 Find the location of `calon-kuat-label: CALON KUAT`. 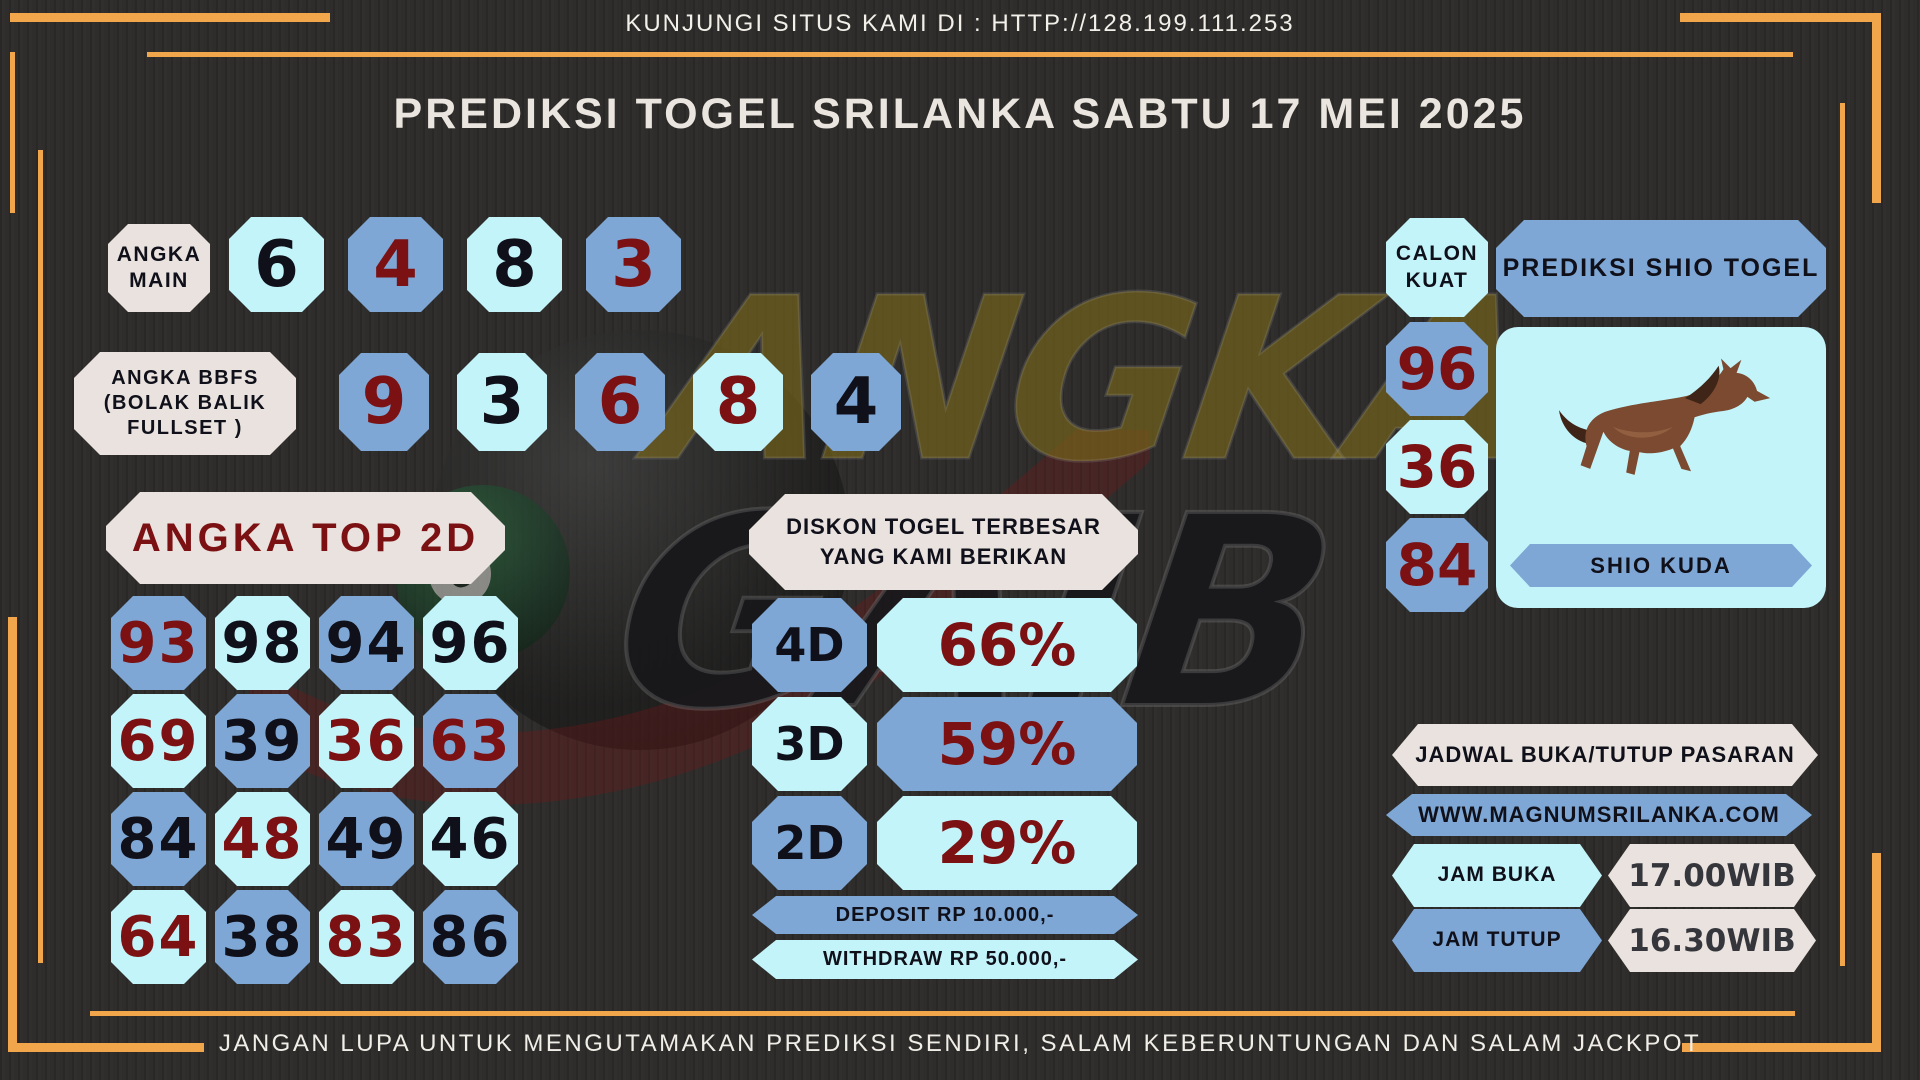

calon-kuat-label: CALON KUAT is located at coordinates (1437, 267).